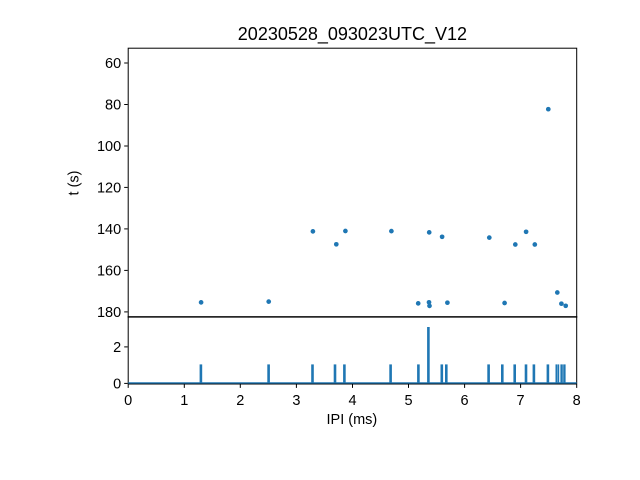  I want to click on svg-text: 6, so click(465, 401).